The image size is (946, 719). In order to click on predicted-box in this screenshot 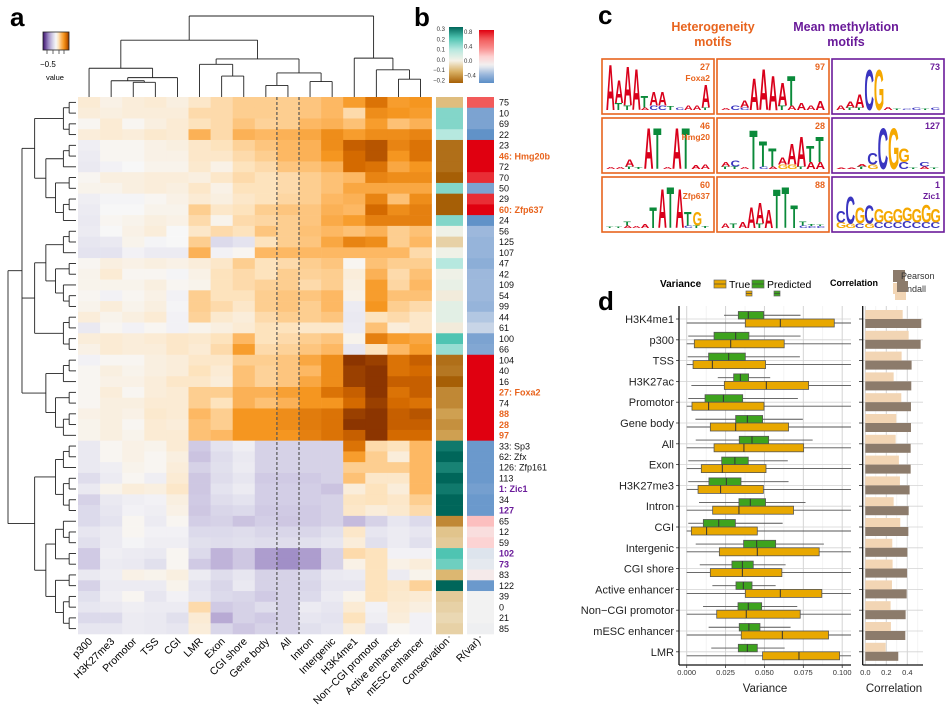, I will do `click(759, 544)`.